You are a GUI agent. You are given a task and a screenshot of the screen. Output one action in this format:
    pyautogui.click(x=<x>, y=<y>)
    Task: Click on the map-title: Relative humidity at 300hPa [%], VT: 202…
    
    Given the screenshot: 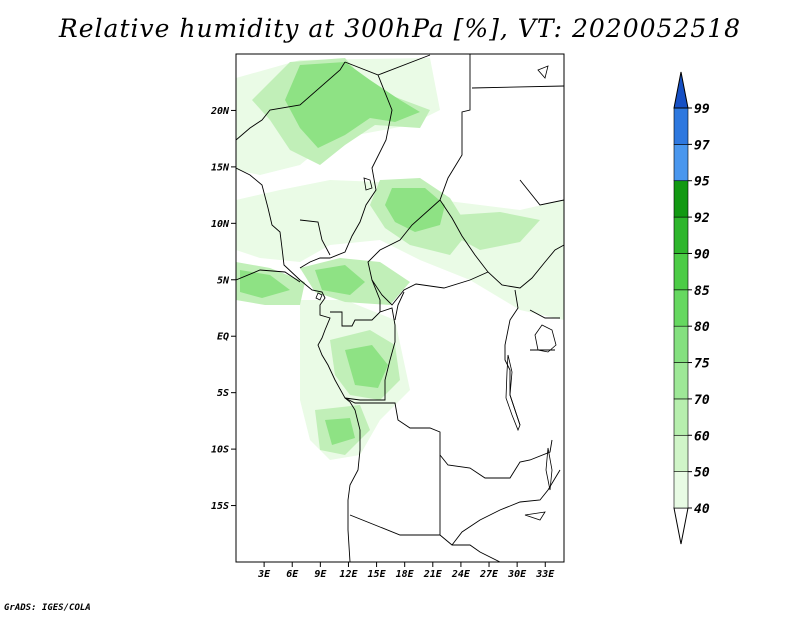 What is the action you would take?
    pyautogui.click(x=400, y=28)
    